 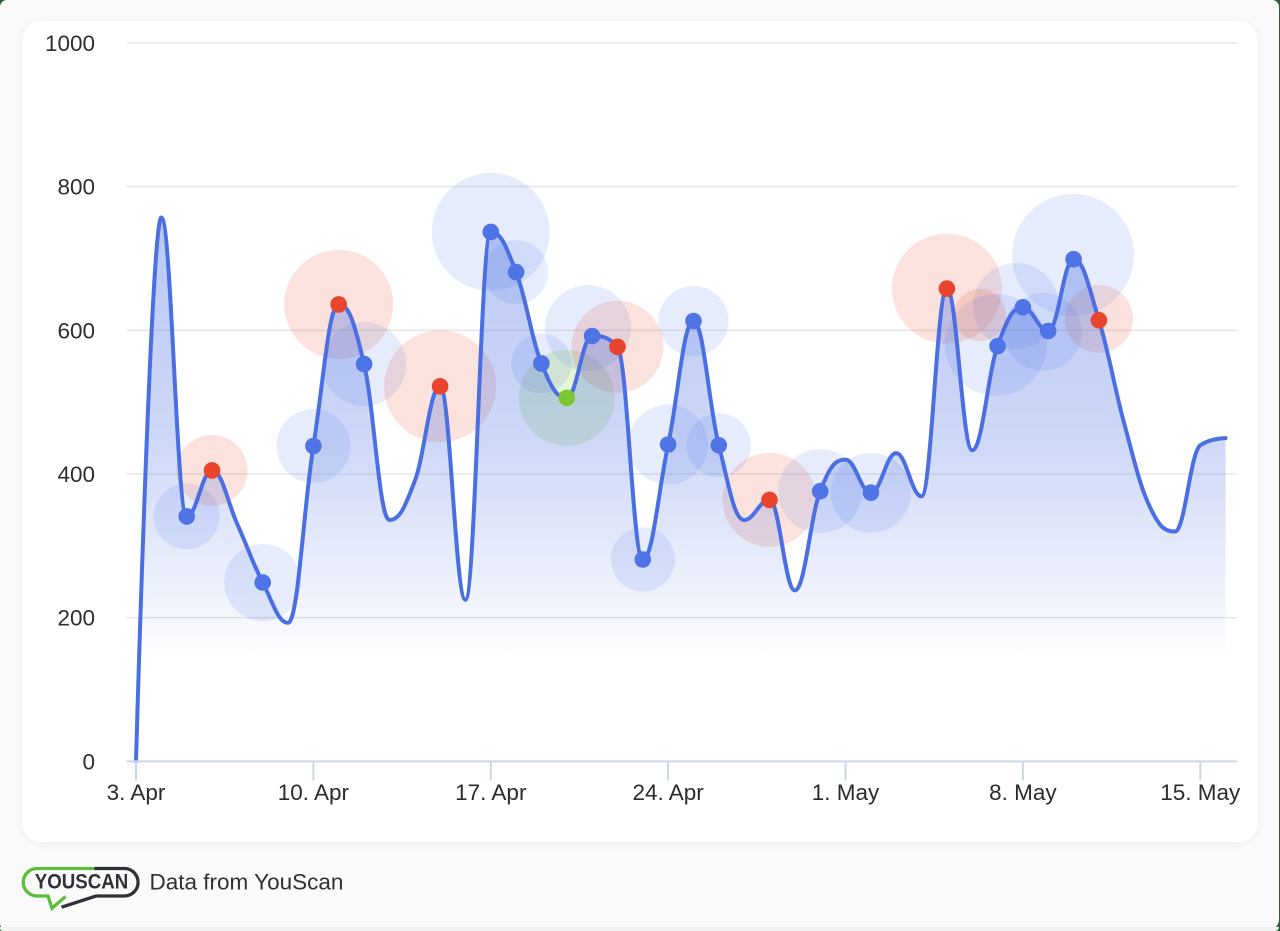 What do you see at coordinates (314, 792) in the screenshot?
I see `svg-text: 10. Apr` at bounding box center [314, 792].